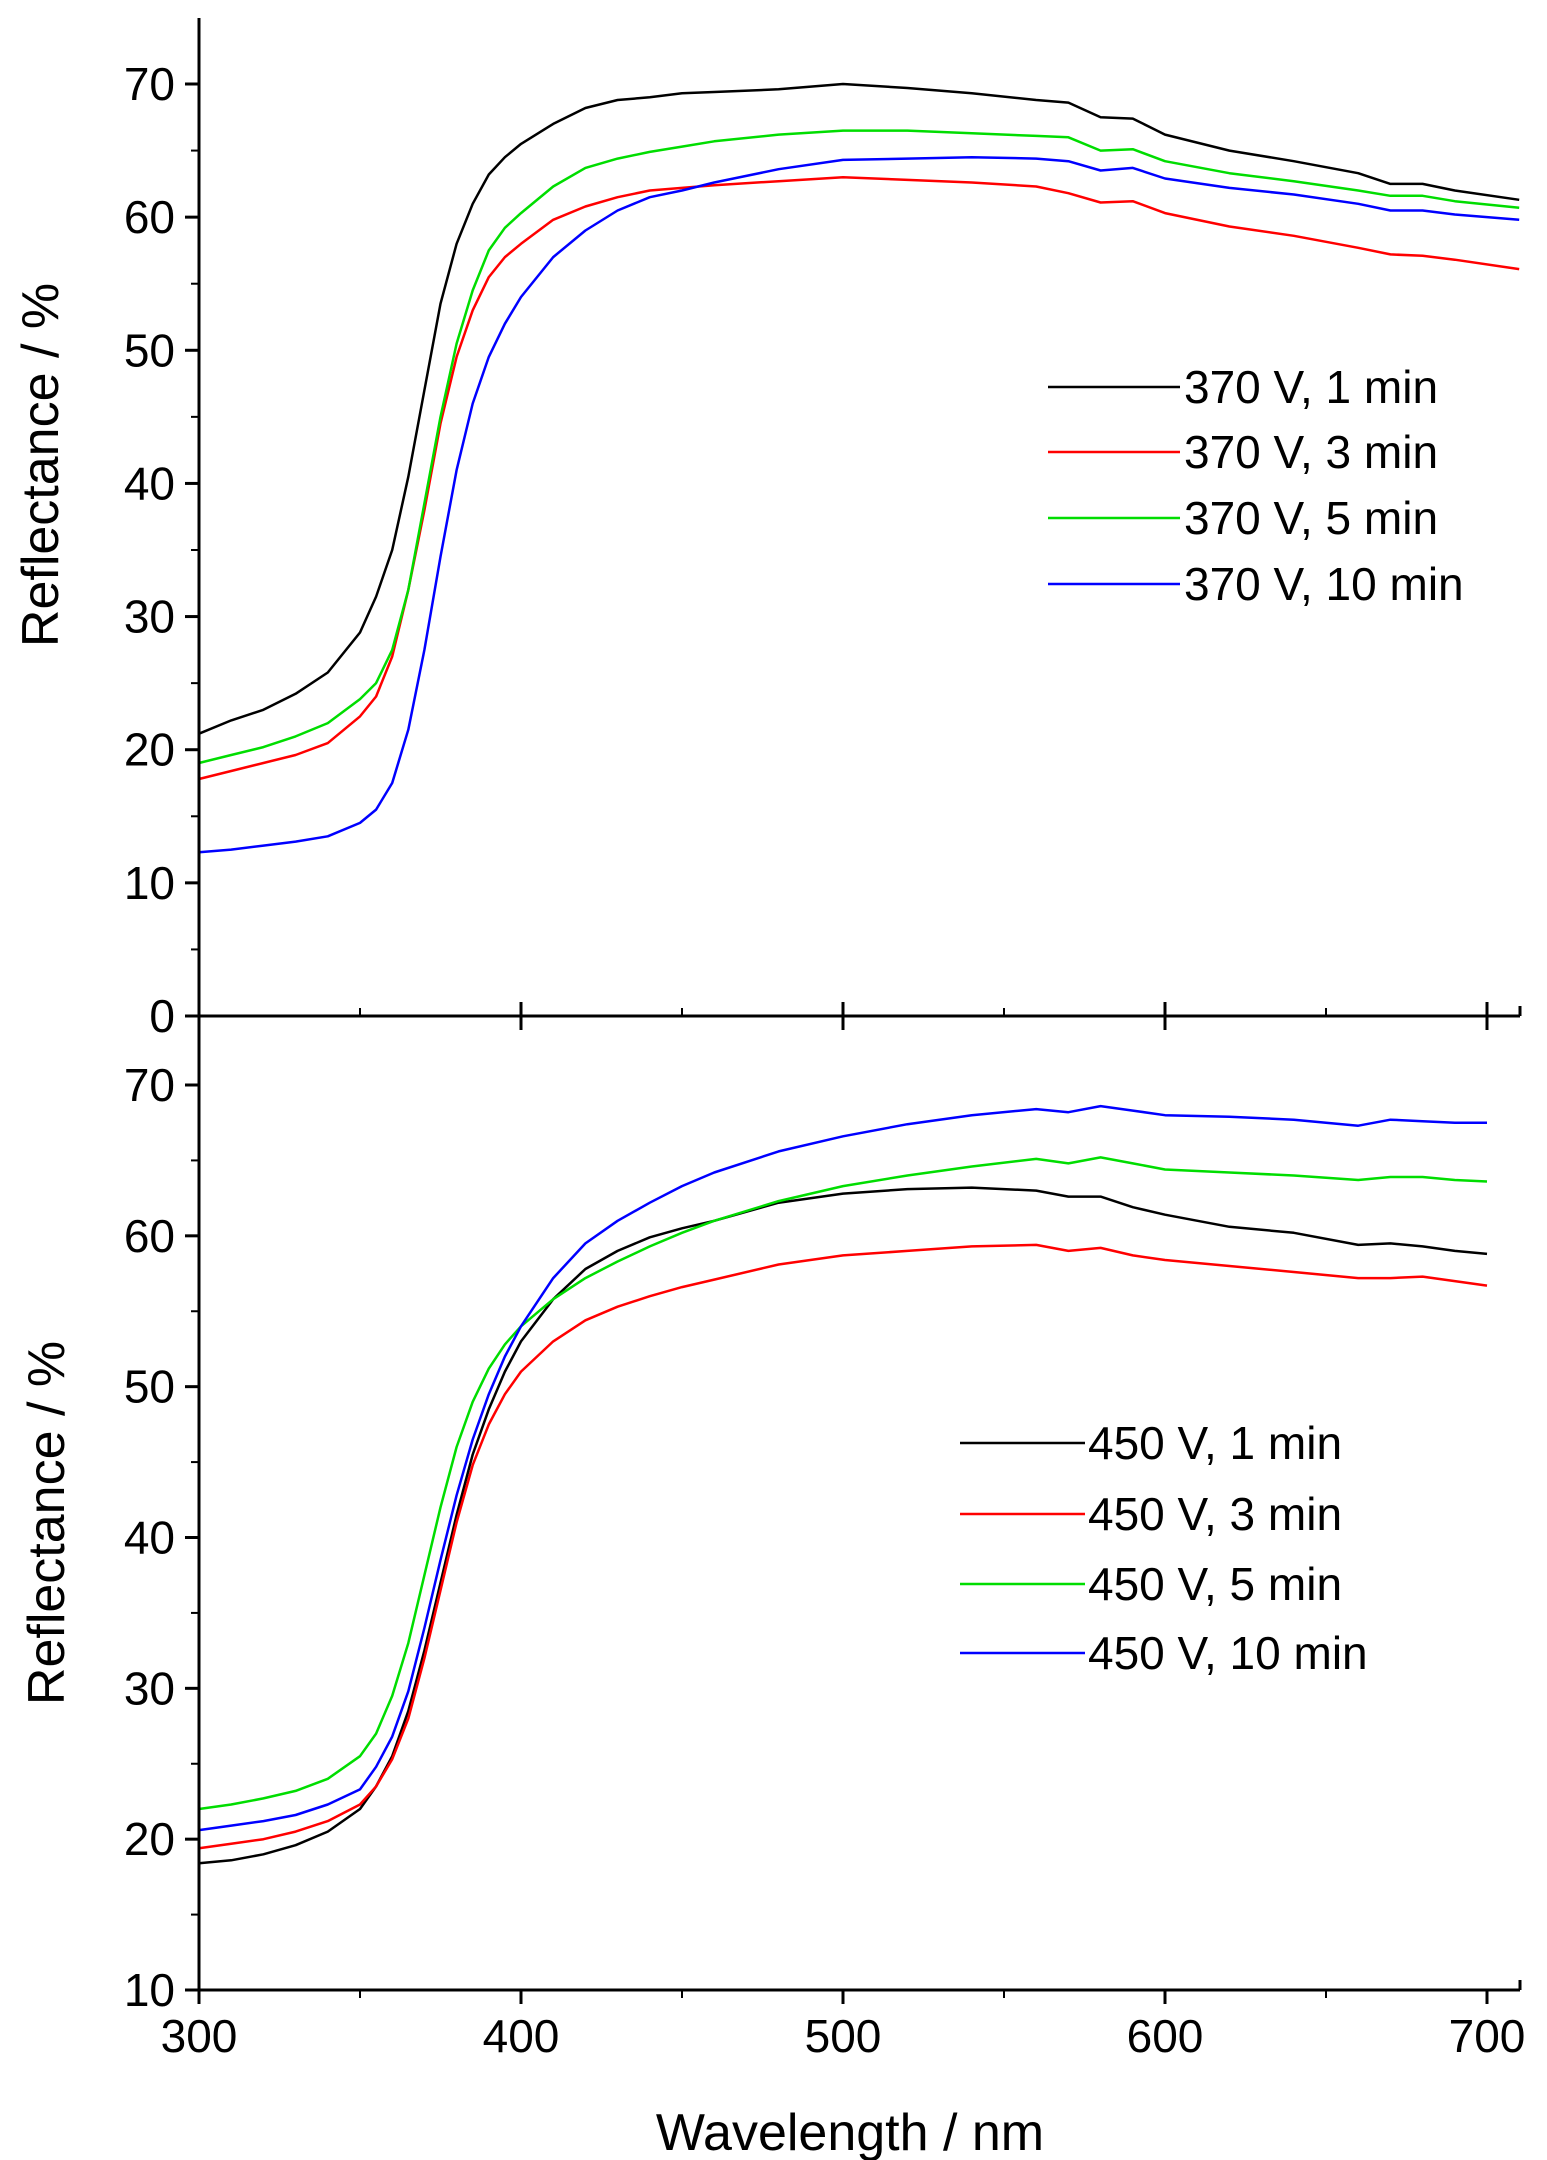 The height and width of the screenshot is (2160, 1547). Describe the element at coordinates (843, 2036) in the screenshot. I see `bottom-xtick-label: 500` at that location.